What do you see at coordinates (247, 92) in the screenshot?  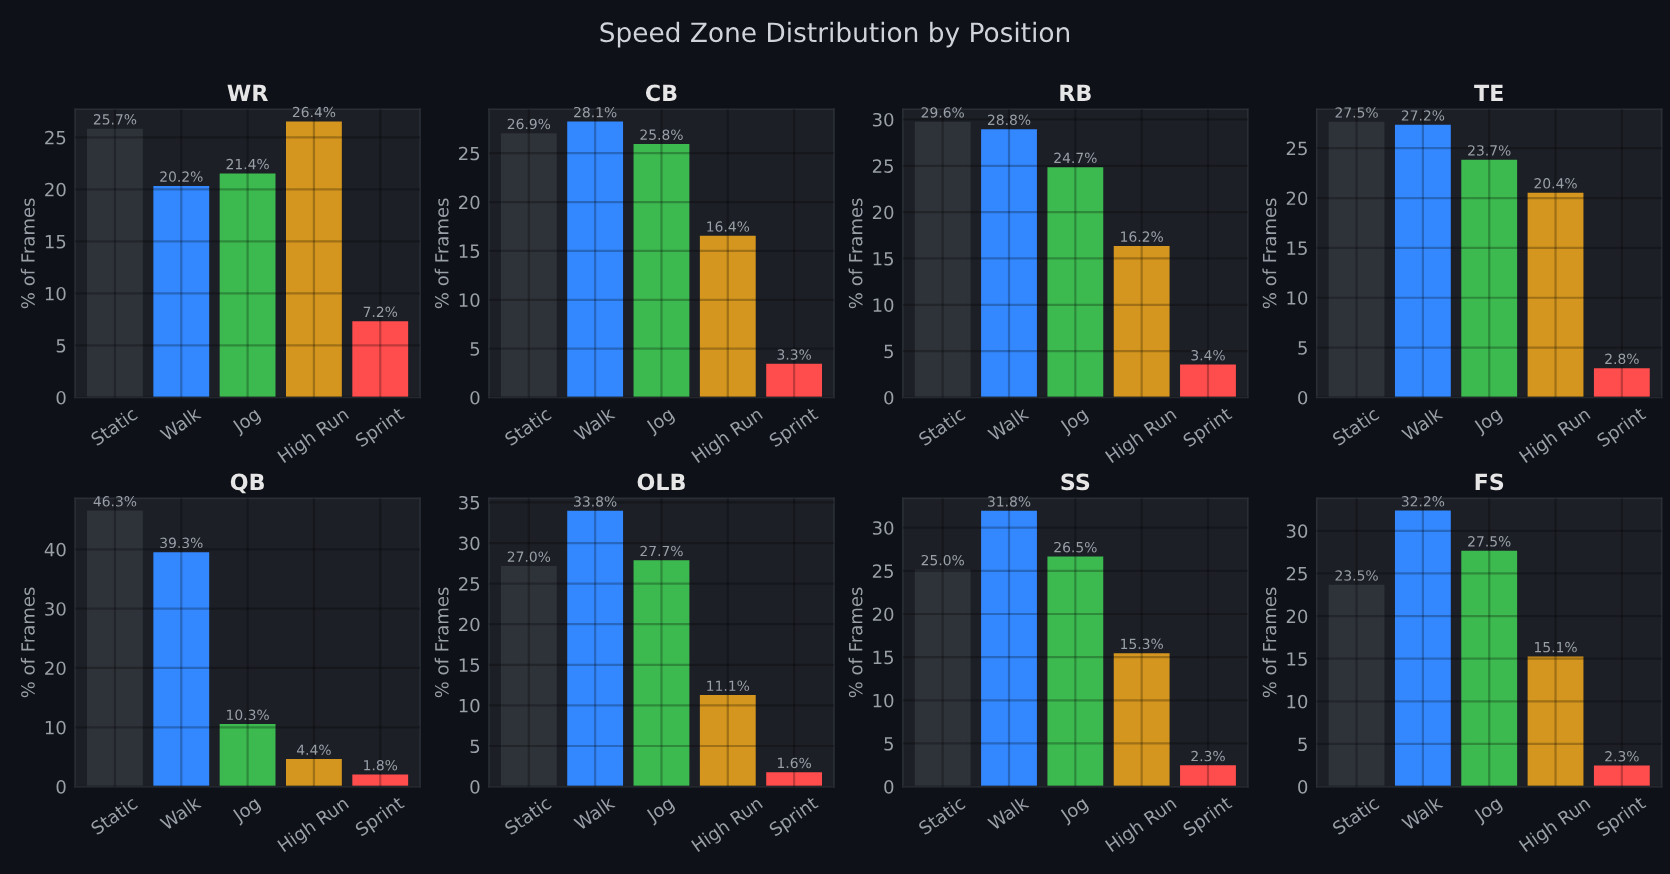 I see `chart-title: WR` at bounding box center [247, 92].